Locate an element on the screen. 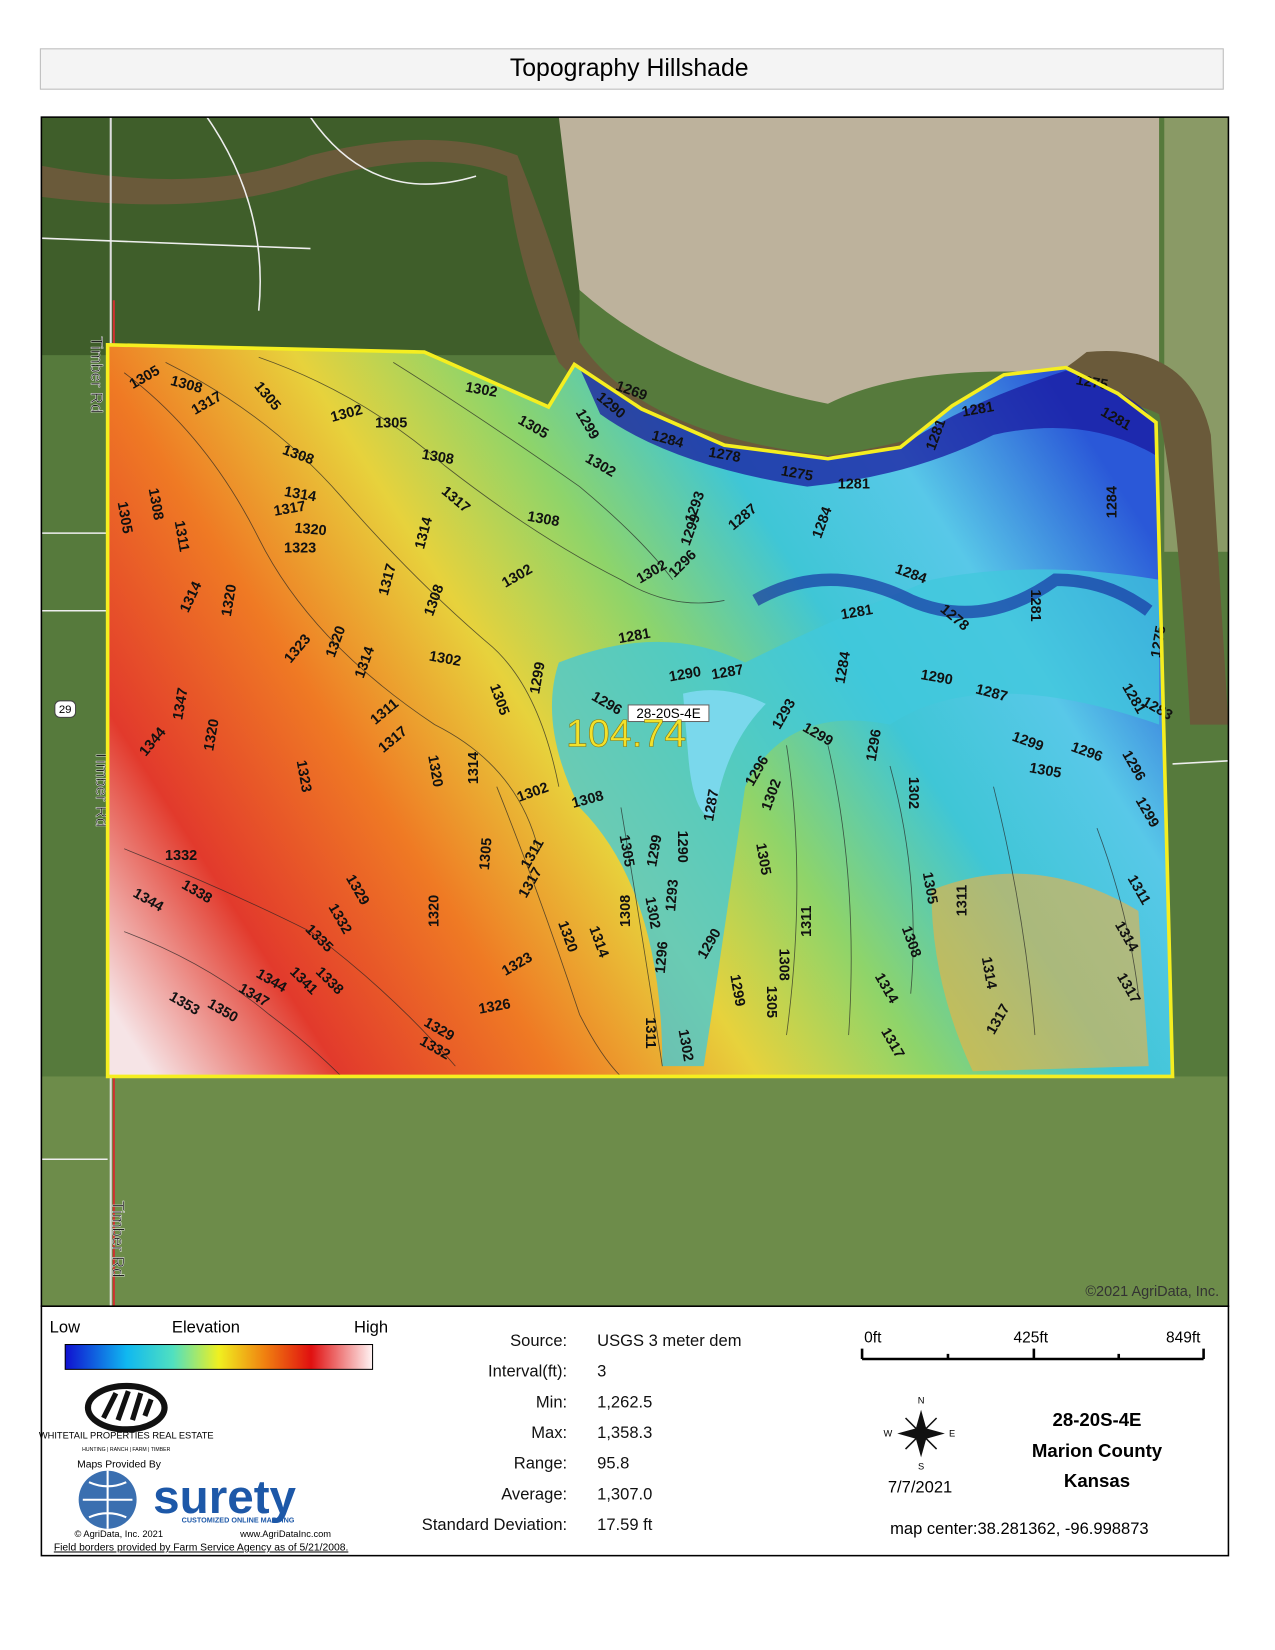  stat-label: Source: is located at coordinates (538, 1340).